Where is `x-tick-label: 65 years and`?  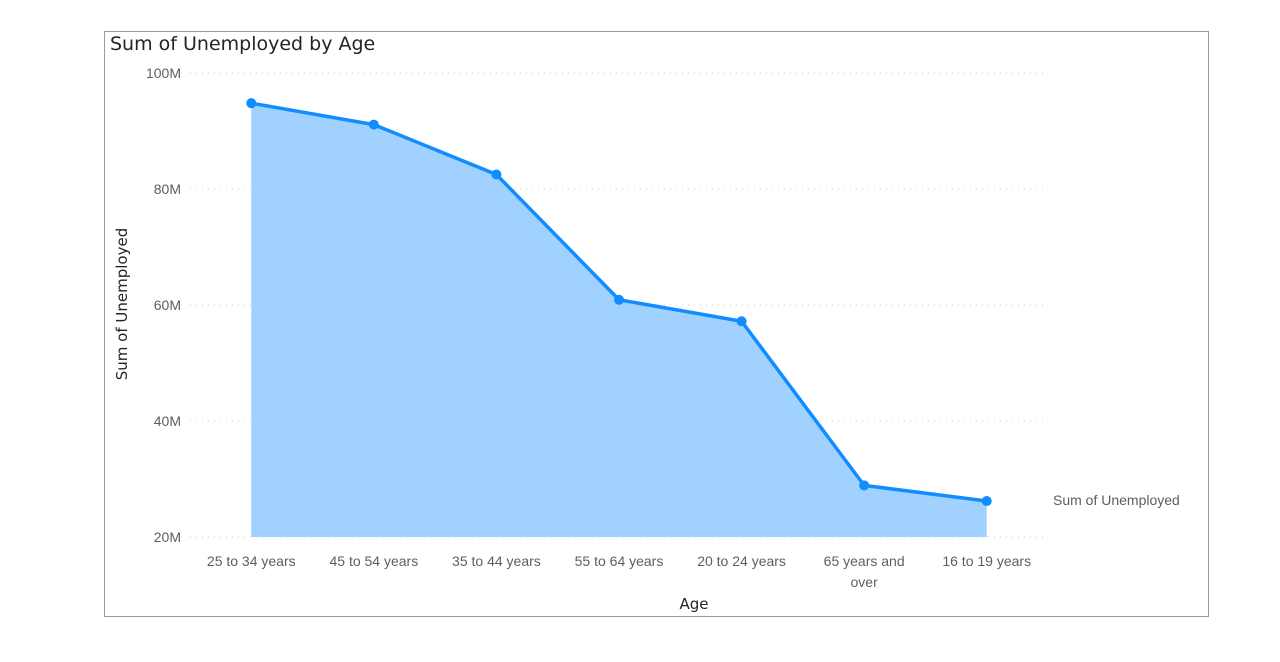
x-tick-label: 65 years and is located at coordinates (864, 561).